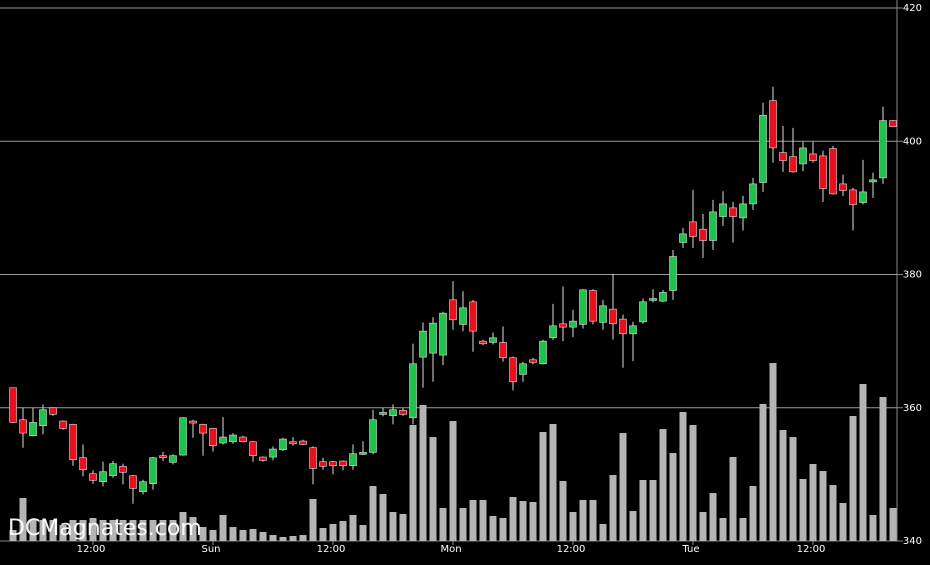  What do you see at coordinates (912, 541) in the screenshot?
I see `y-tick-label: 340` at bounding box center [912, 541].